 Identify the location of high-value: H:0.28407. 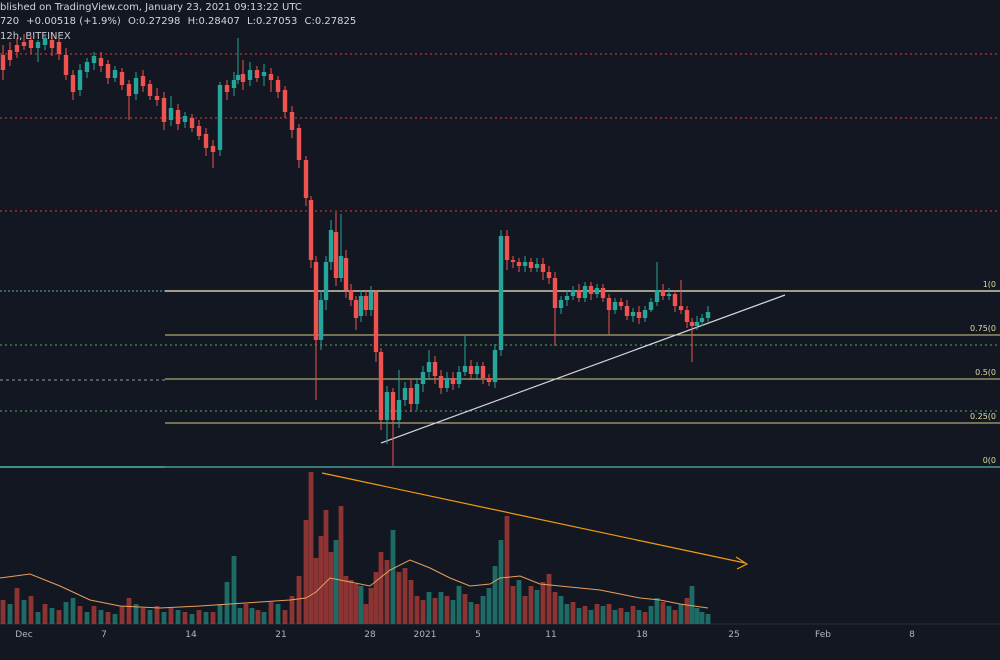
(213, 21).